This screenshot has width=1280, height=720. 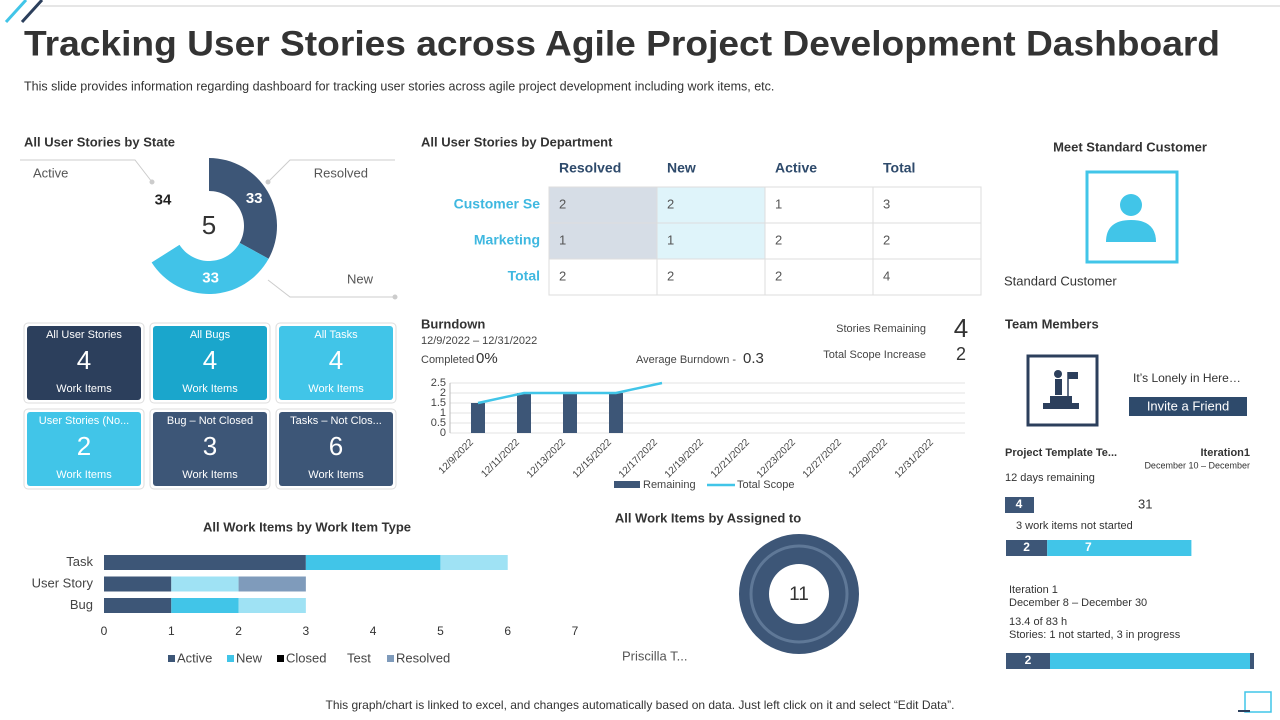 What do you see at coordinates (881, 329) in the screenshot?
I see `stories-remaining-label: Stories Remaining` at bounding box center [881, 329].